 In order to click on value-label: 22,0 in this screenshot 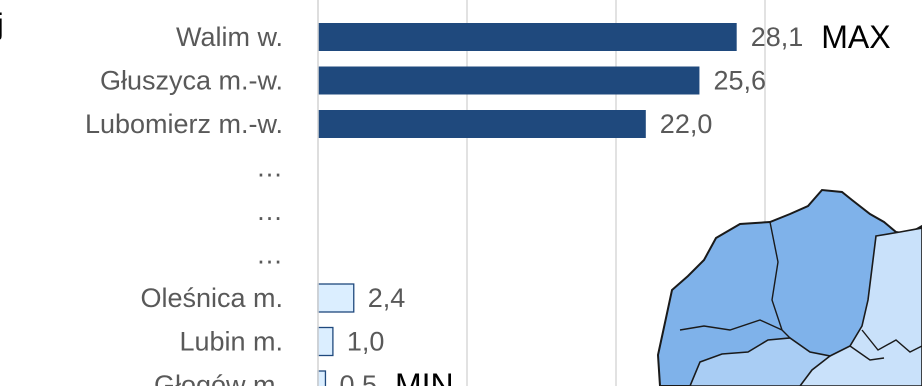, I will do `click(686, 124)`.